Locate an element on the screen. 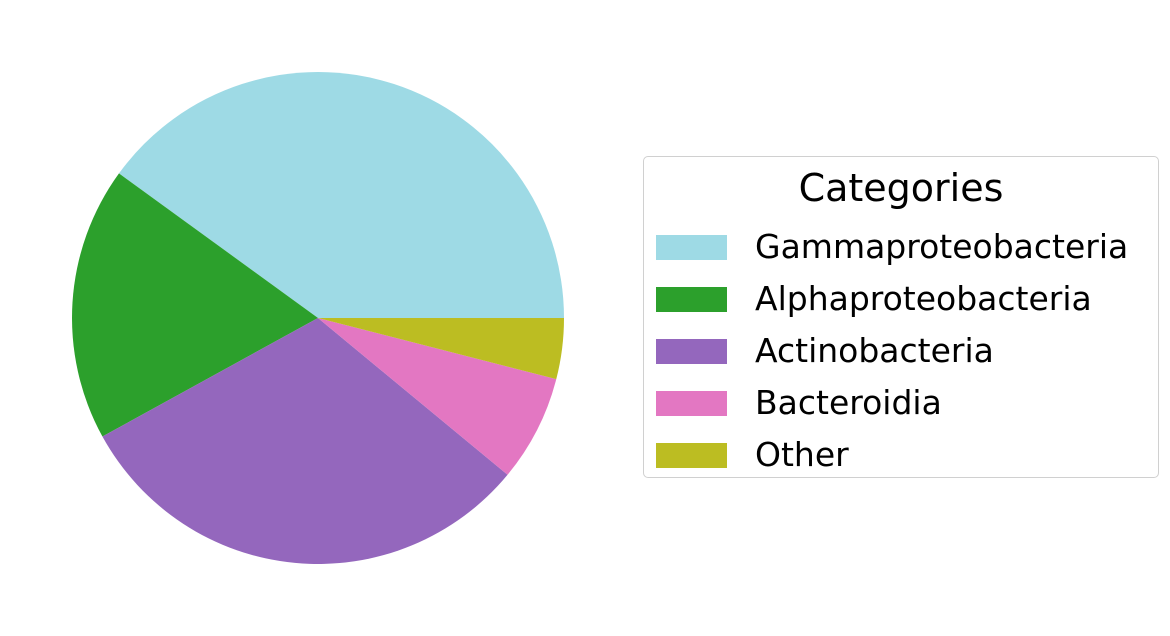 This screenshot has width=1170, height=636. legend-item-actinobacteria: Actinobacteria is located at coordinates (892, 351).